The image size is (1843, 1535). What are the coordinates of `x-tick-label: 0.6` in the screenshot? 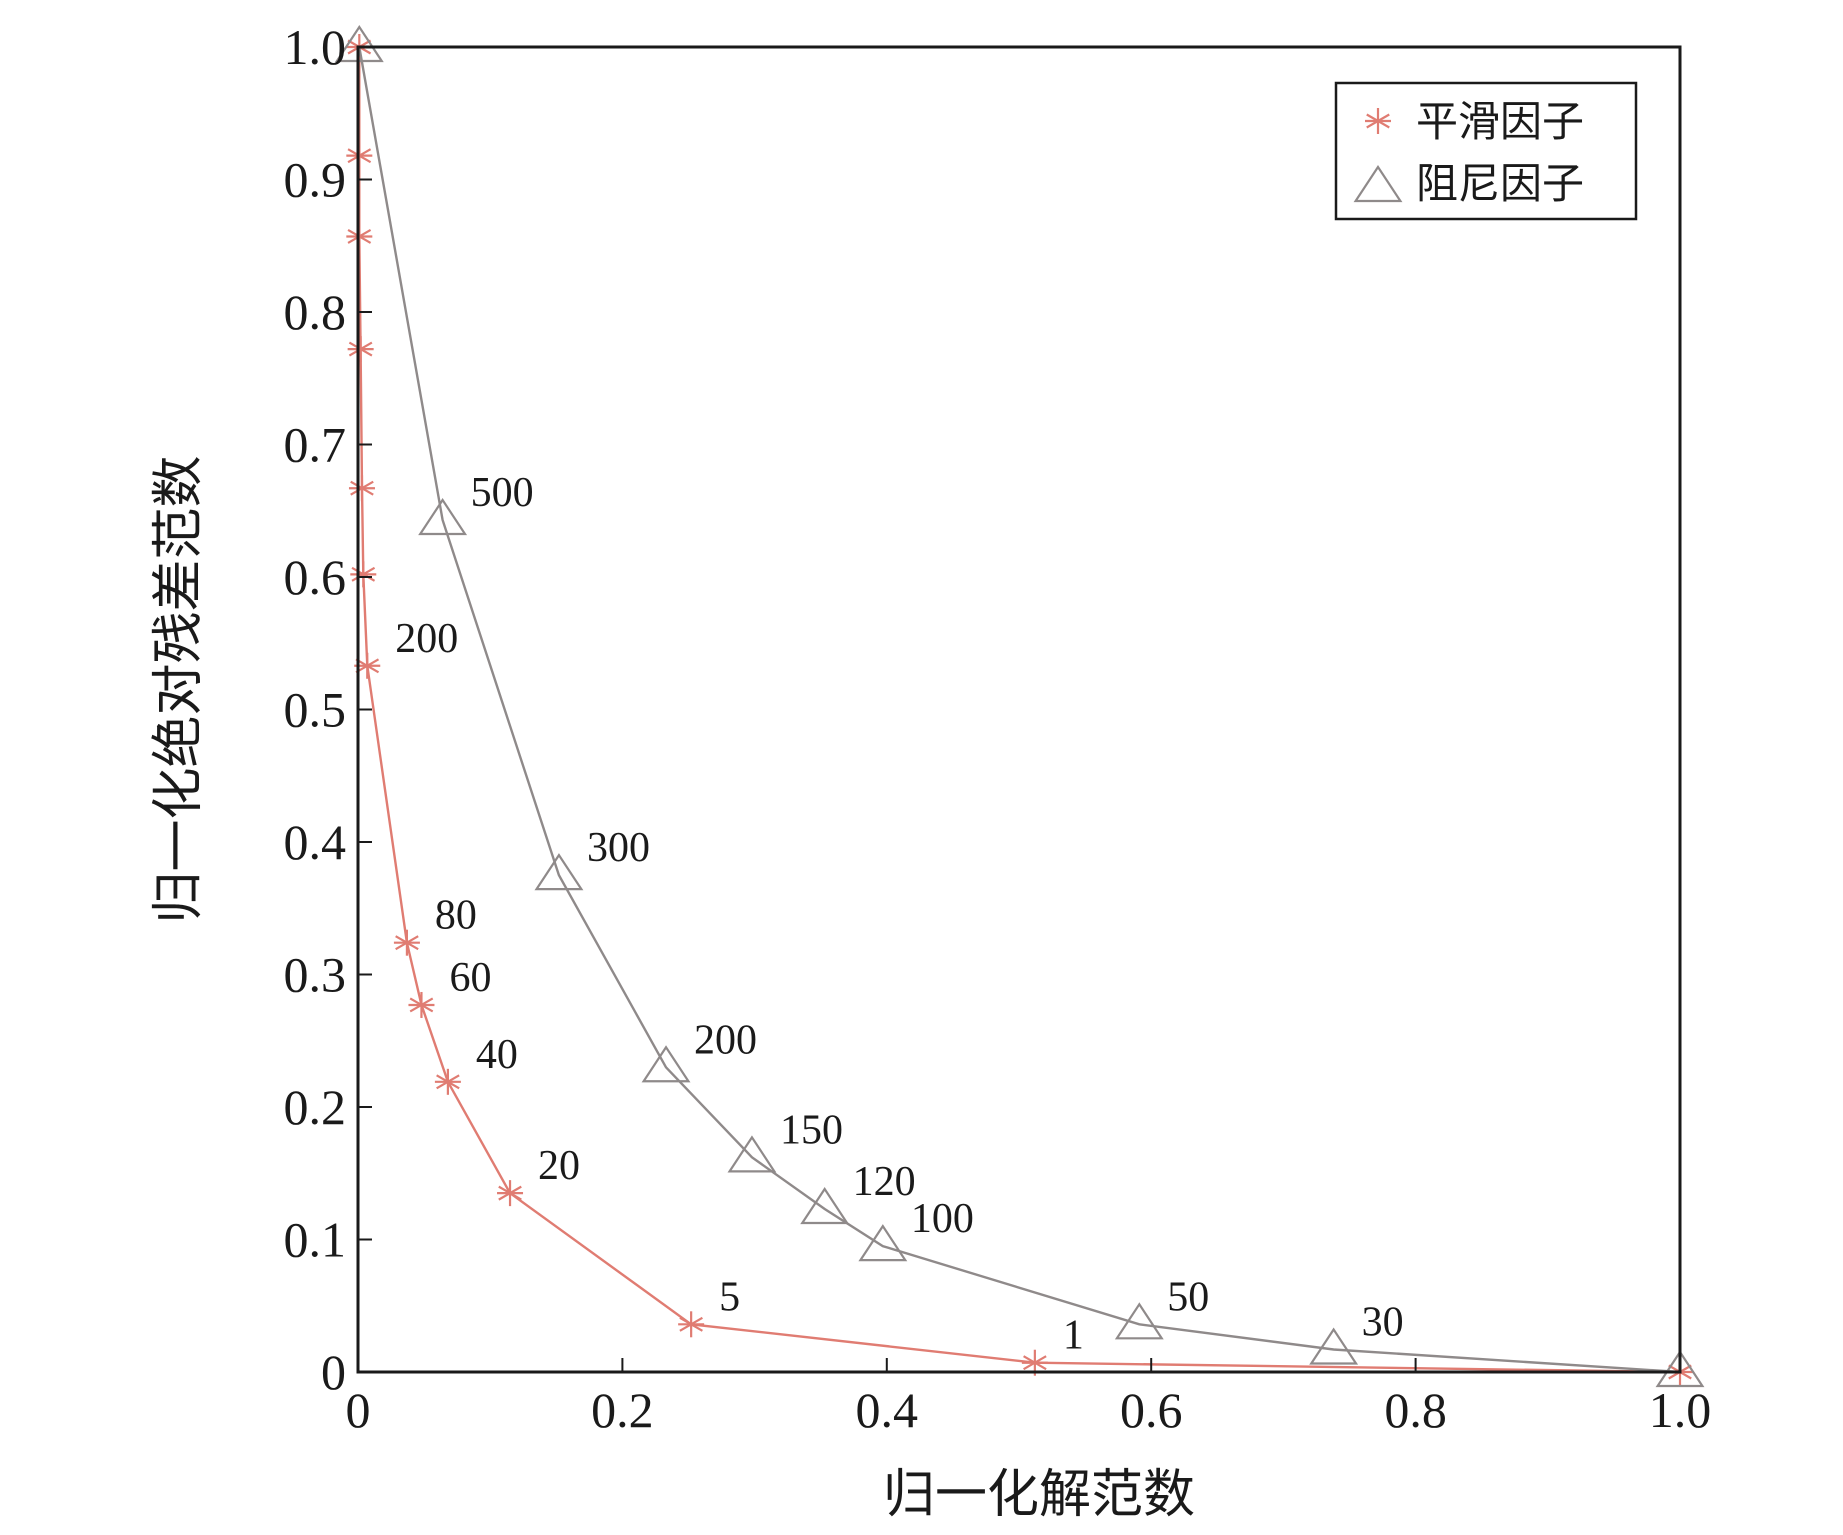 It's located at (1151, 1410).